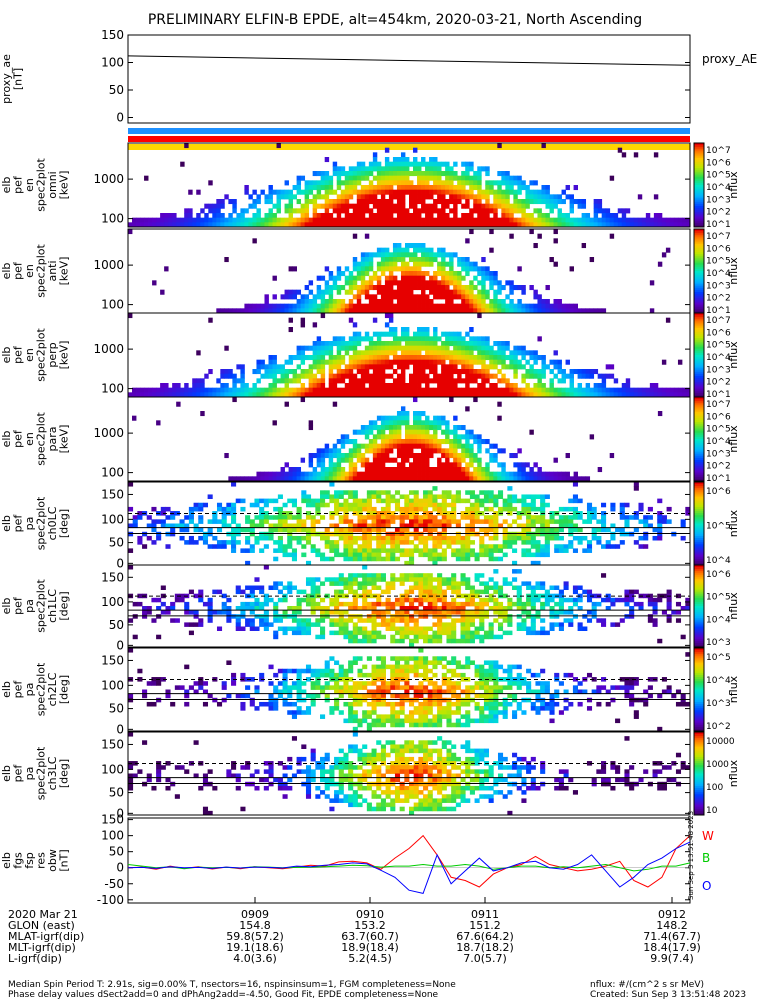 This screenshot has width=775, height=1000. Describe the element at coordinates (41, 523) in the screenshot. I see `y-axis-label-line: spec2plot` at that location.